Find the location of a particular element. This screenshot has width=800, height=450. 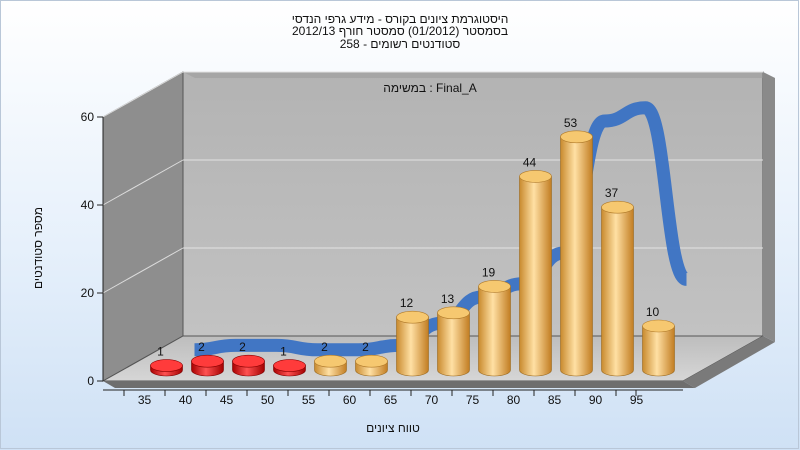

x-tick-label: 75 is located at coordinates (473, 400).